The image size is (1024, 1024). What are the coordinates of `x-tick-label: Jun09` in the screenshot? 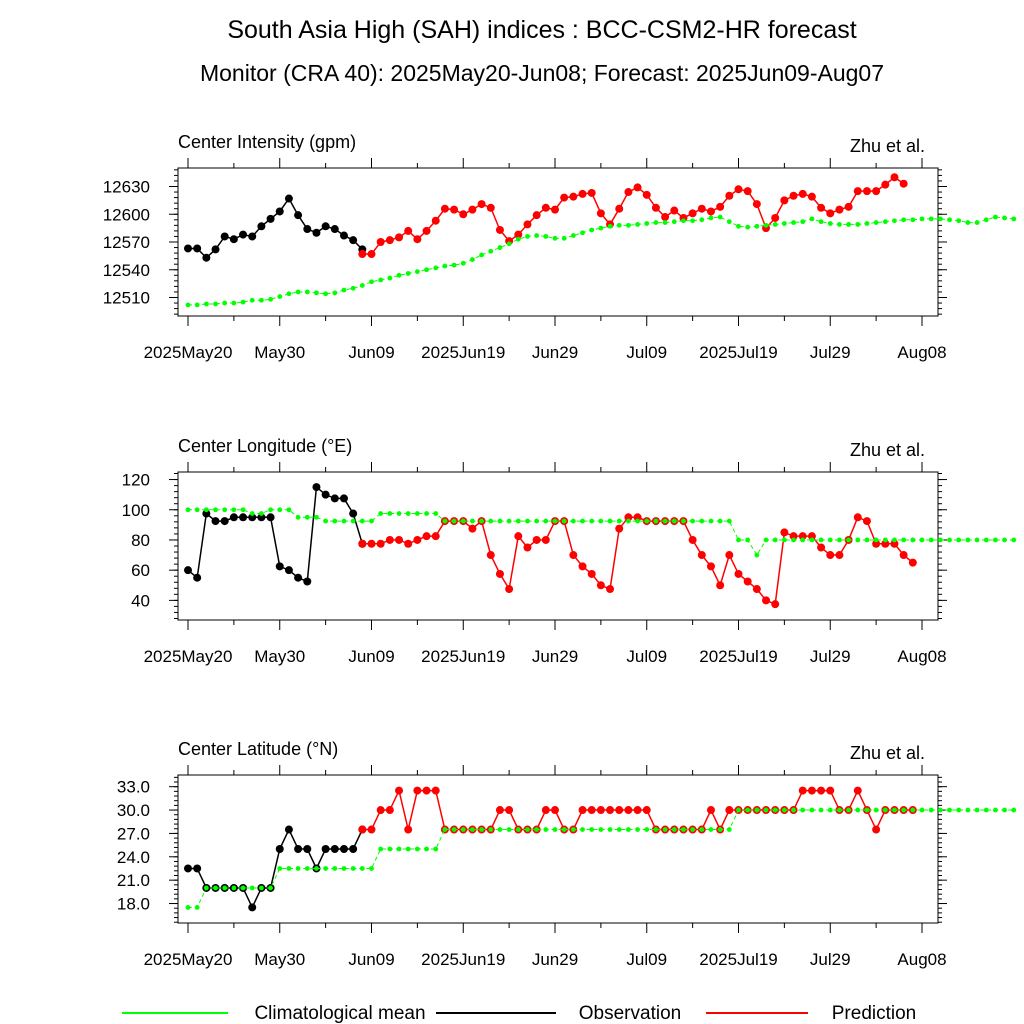 It's located at (371, 352).